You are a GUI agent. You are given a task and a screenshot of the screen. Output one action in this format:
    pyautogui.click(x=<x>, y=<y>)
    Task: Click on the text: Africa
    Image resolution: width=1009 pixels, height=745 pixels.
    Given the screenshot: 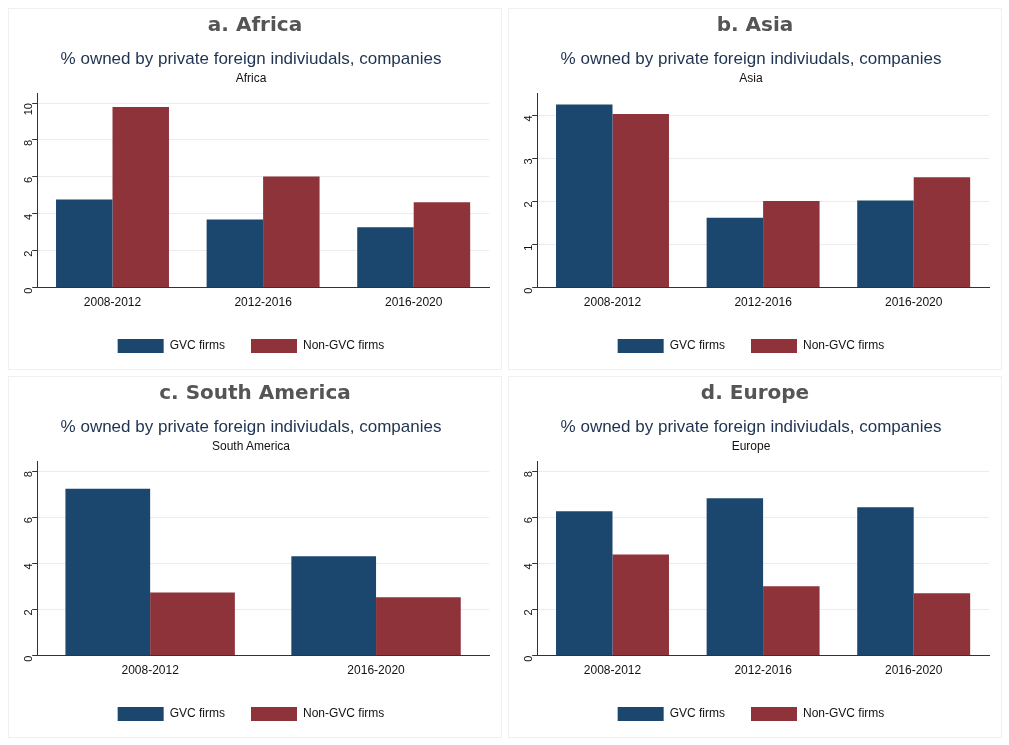 What is the action you would take?
    pyautogui.click(x=251, y=77)
    